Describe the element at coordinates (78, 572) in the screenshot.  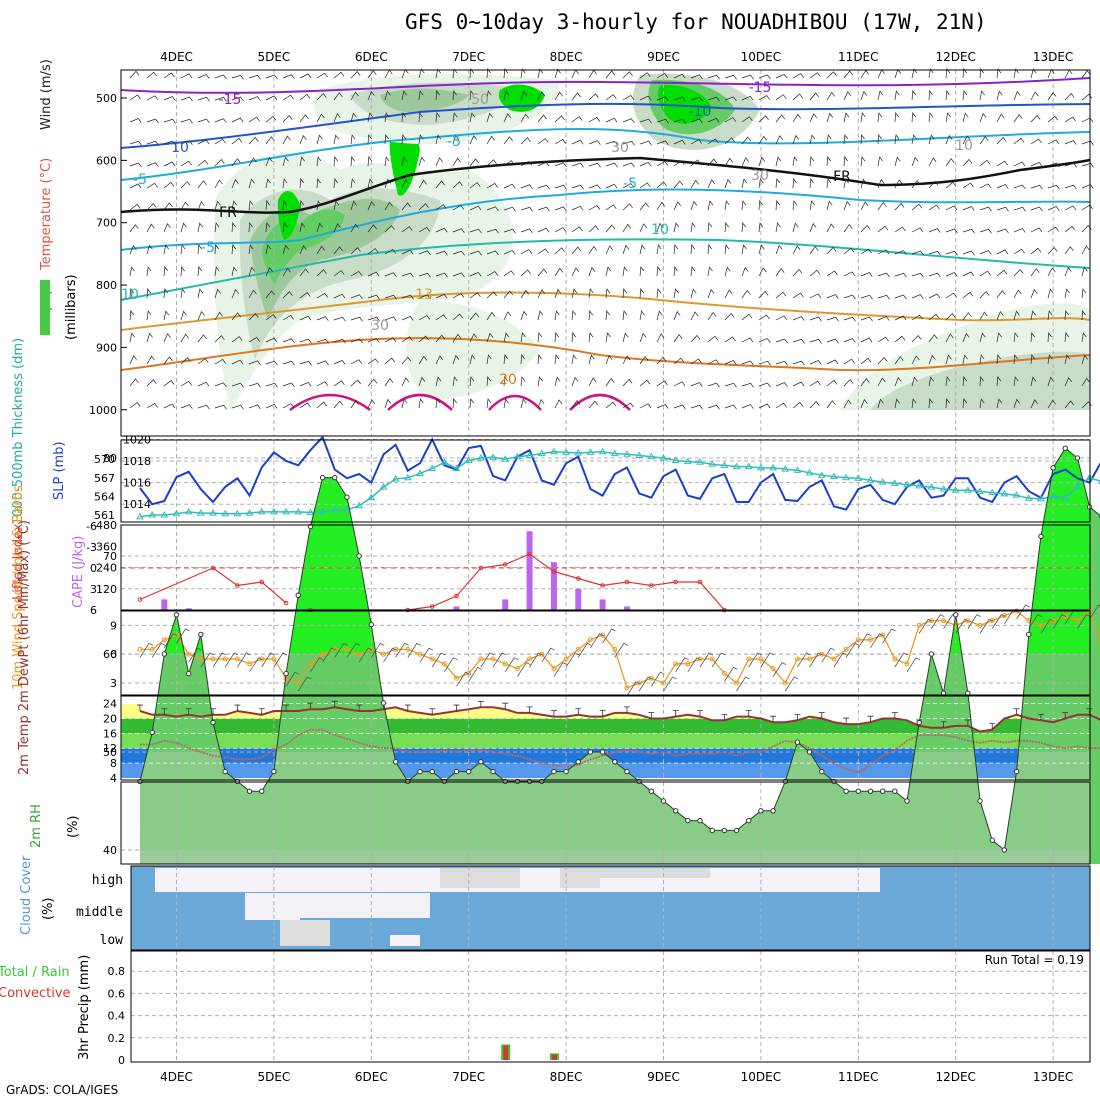
I see `ylabel-cape: CAPE (J/kg)` at that location.